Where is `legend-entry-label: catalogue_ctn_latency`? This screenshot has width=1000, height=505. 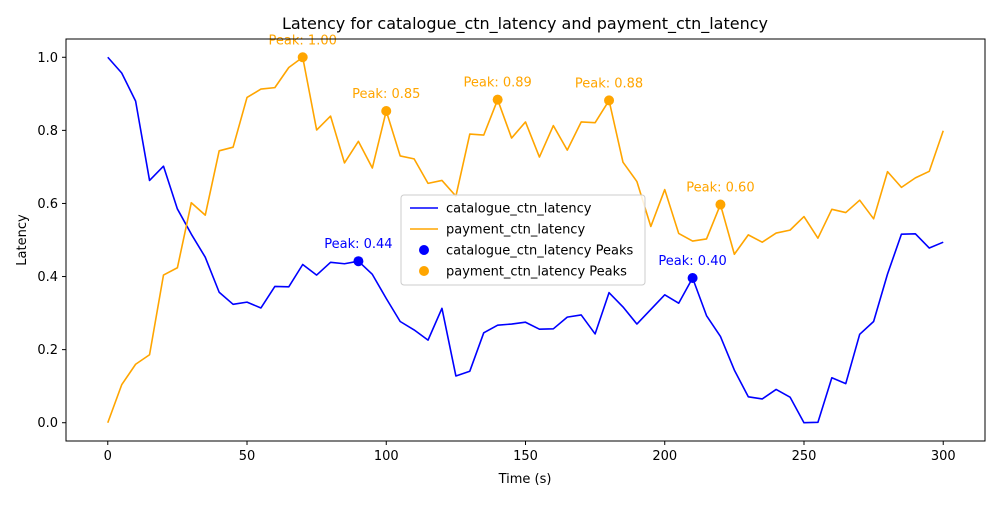
legend-entry-label: catalogue_ctn_latency is located at coordinates (519, 209).